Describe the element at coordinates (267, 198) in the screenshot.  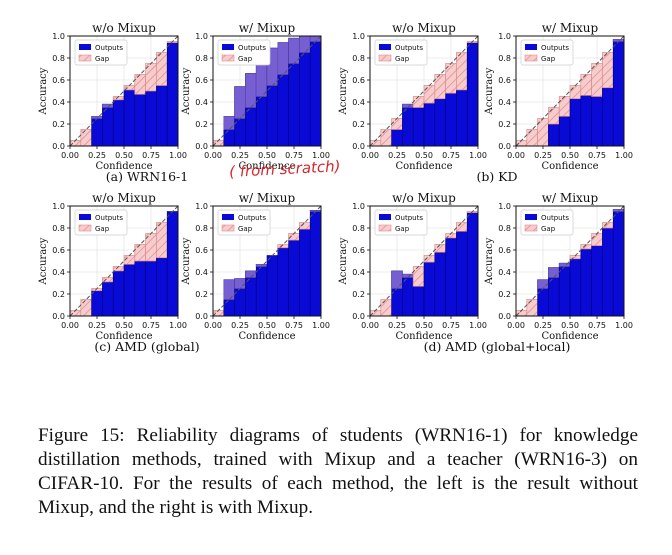
I see `panel-title: w/ Mixup` at that location.